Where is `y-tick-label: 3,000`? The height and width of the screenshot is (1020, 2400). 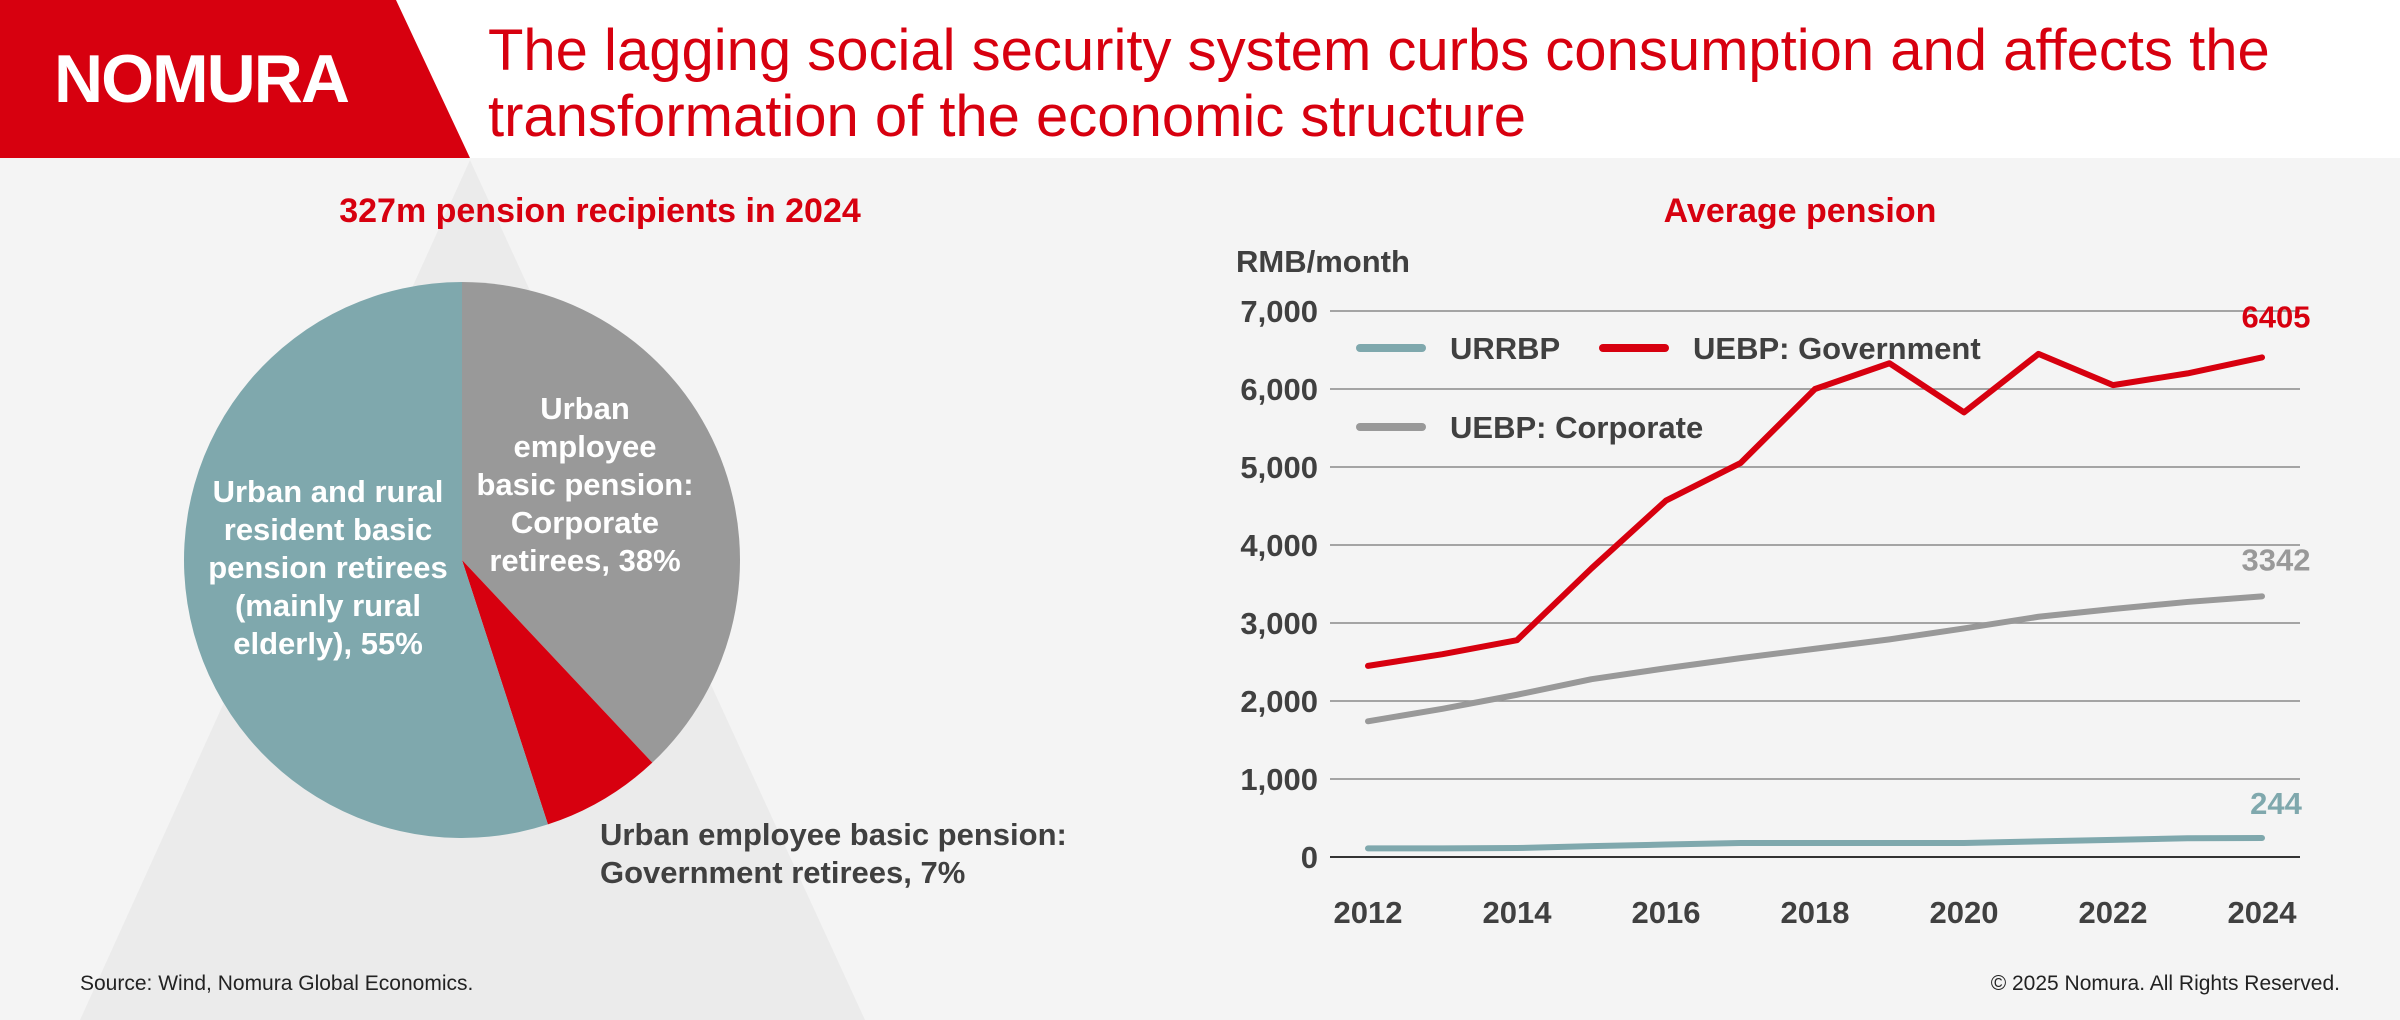 y-tick-label: 3,000 is located at coordinates (1279, 623).